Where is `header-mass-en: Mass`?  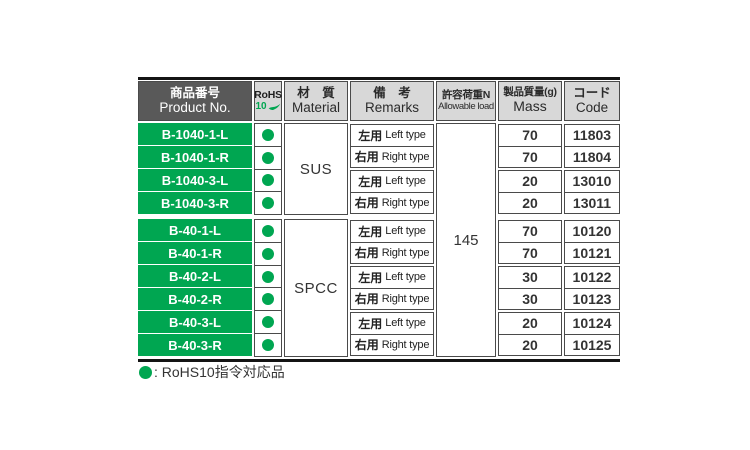
header-mass-en: Mass is located at coordinates (530, 106).